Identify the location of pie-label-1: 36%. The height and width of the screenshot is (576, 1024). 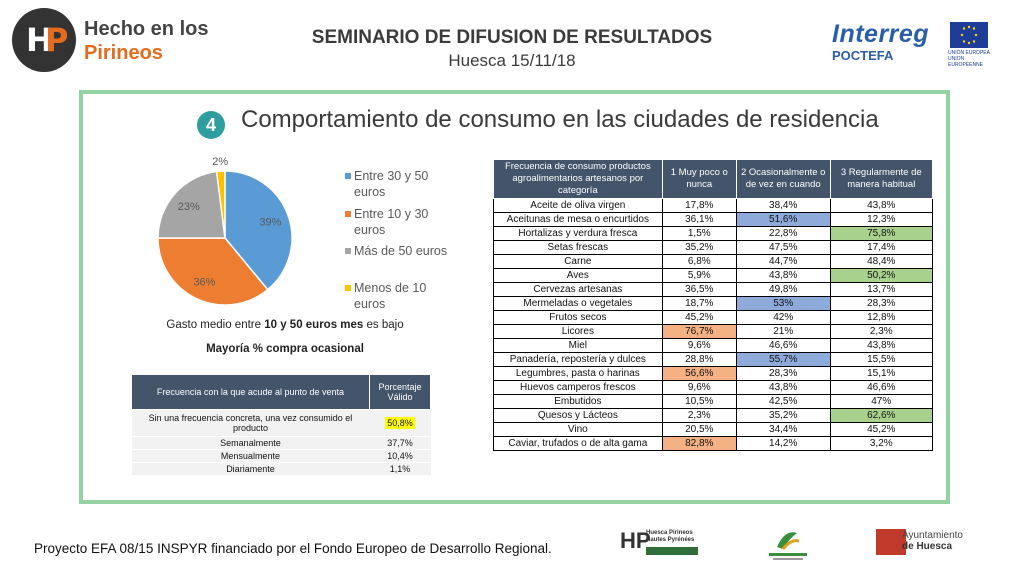
(204, 283).